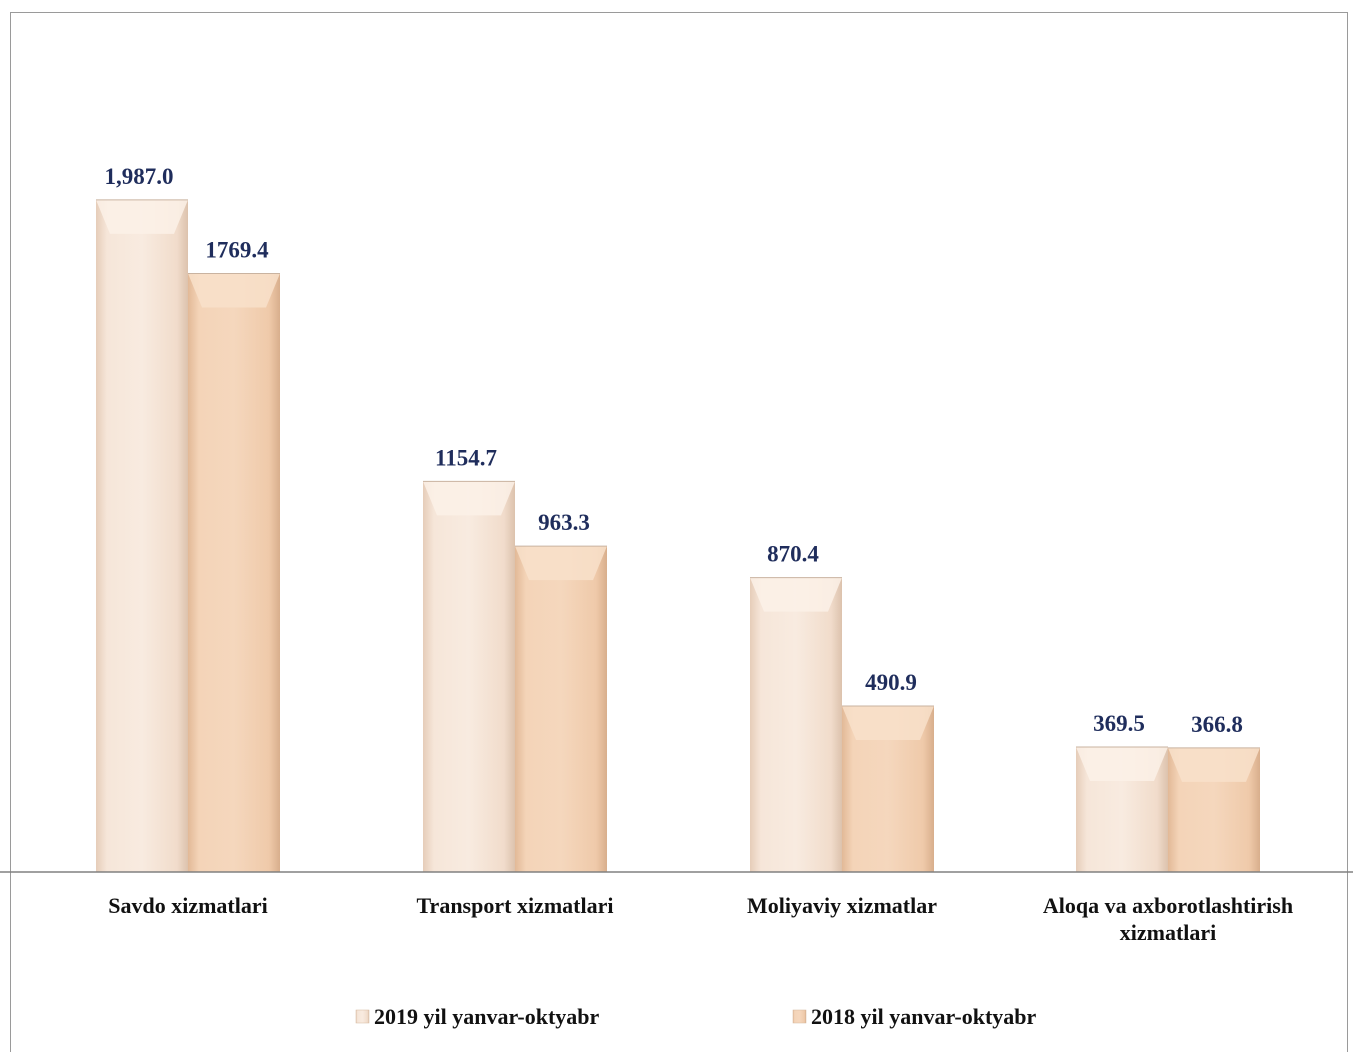 This screenshot has width=1353, height=1052. I want to click on data-label-0-2: 870.4, so click(793, 554).